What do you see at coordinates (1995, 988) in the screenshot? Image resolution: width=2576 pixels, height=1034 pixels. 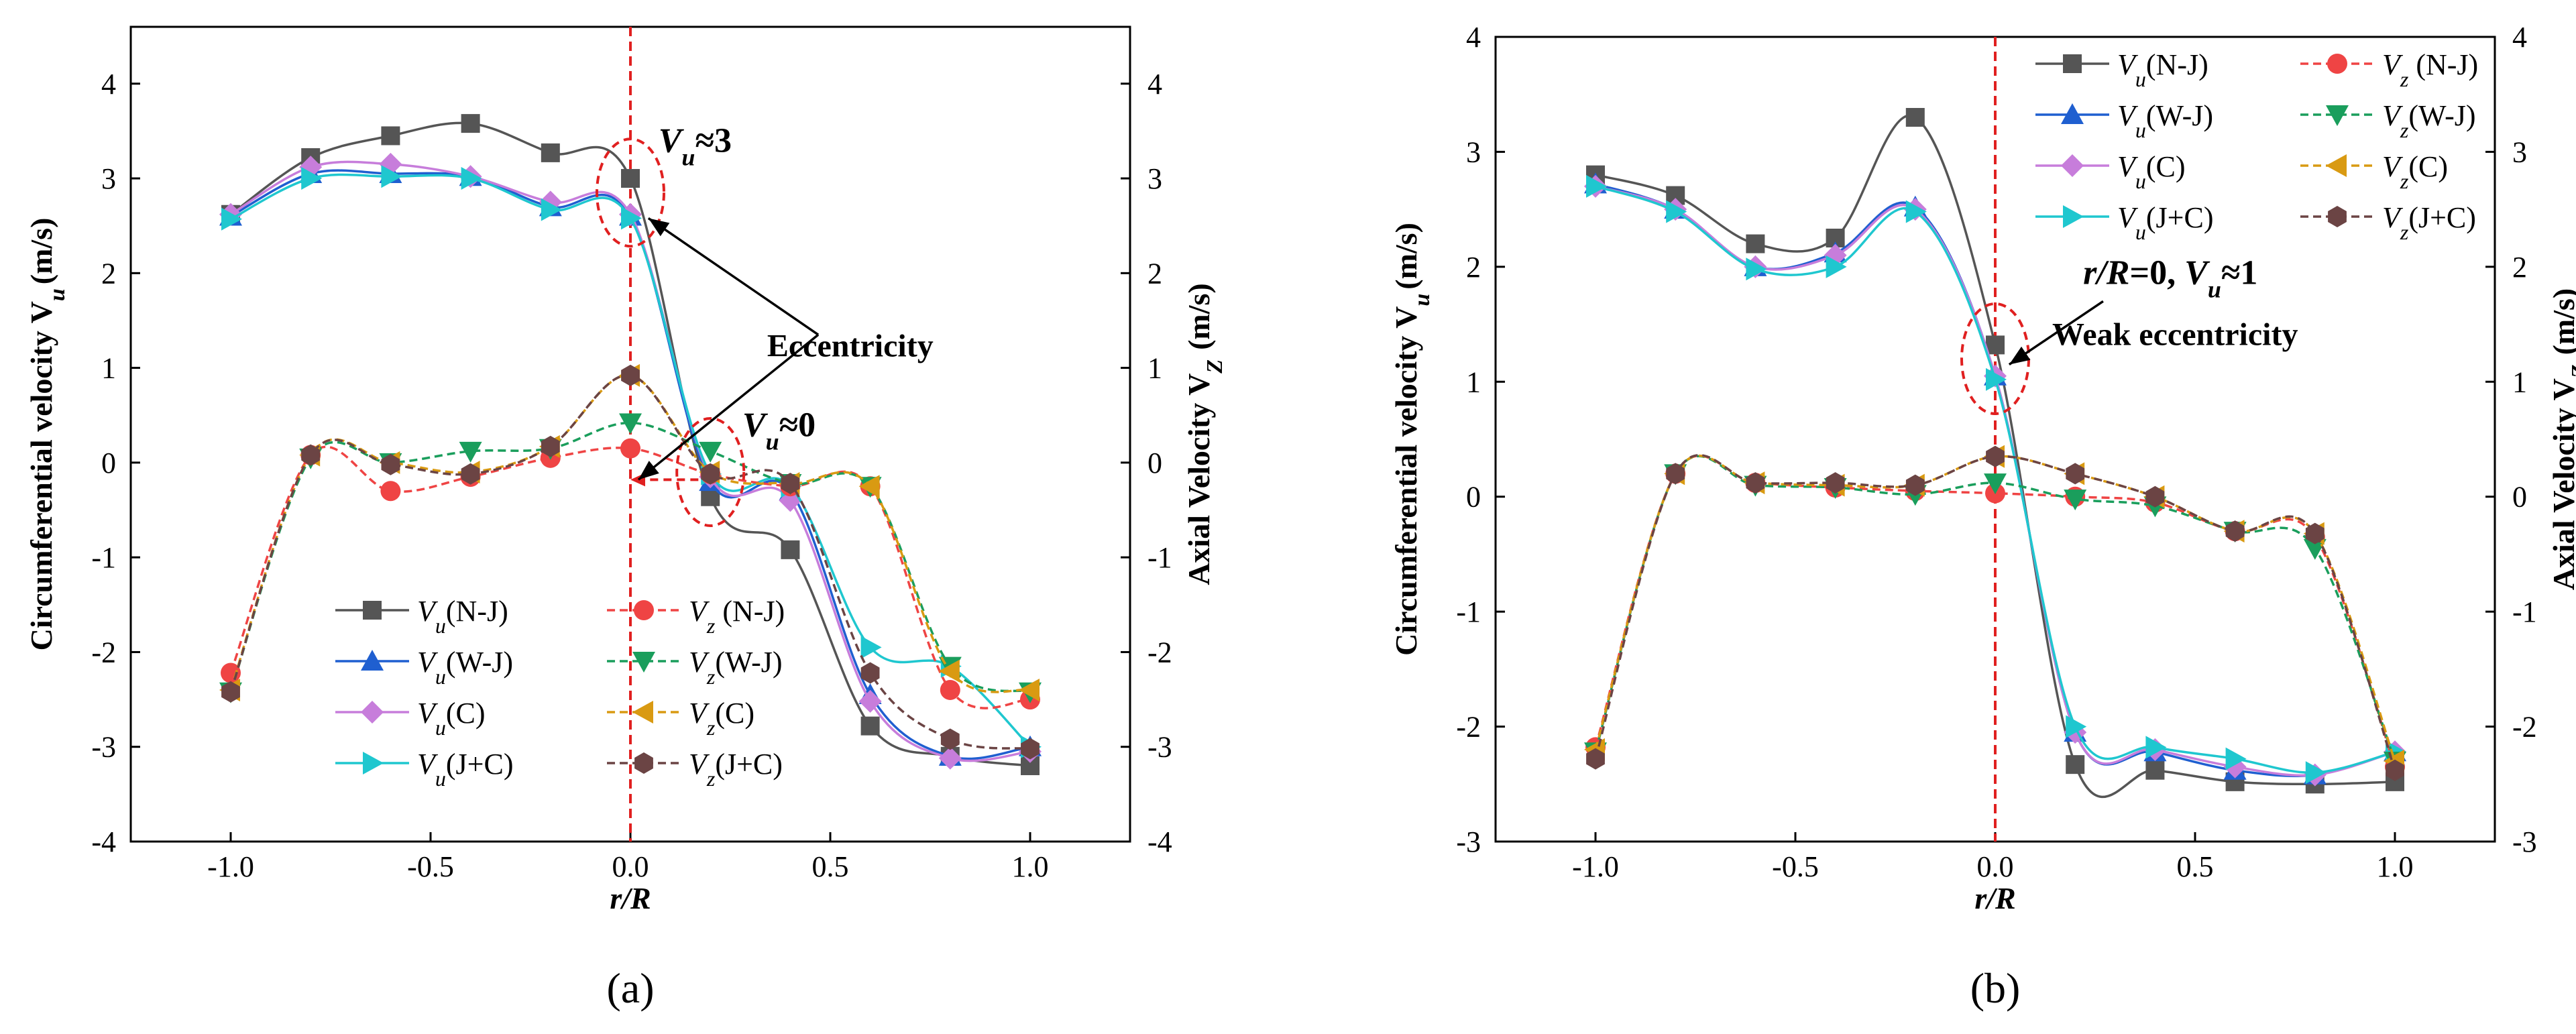 I see `panel-label: (b)` at bounding box center [1995, 988].